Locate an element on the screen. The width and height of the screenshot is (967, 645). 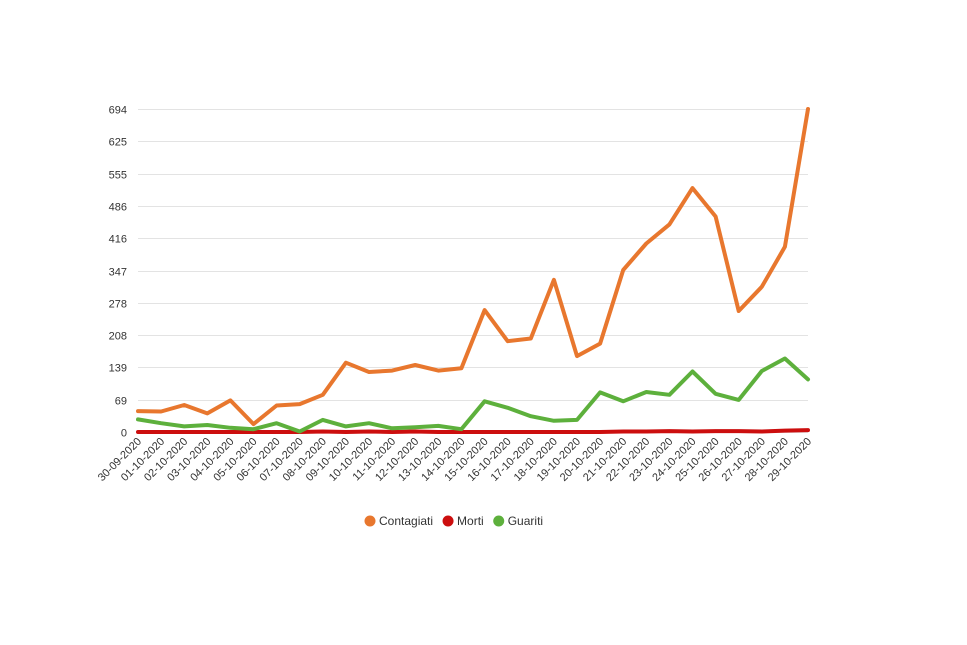
y-tick-label: 278 is located at coordinates (118, 305).